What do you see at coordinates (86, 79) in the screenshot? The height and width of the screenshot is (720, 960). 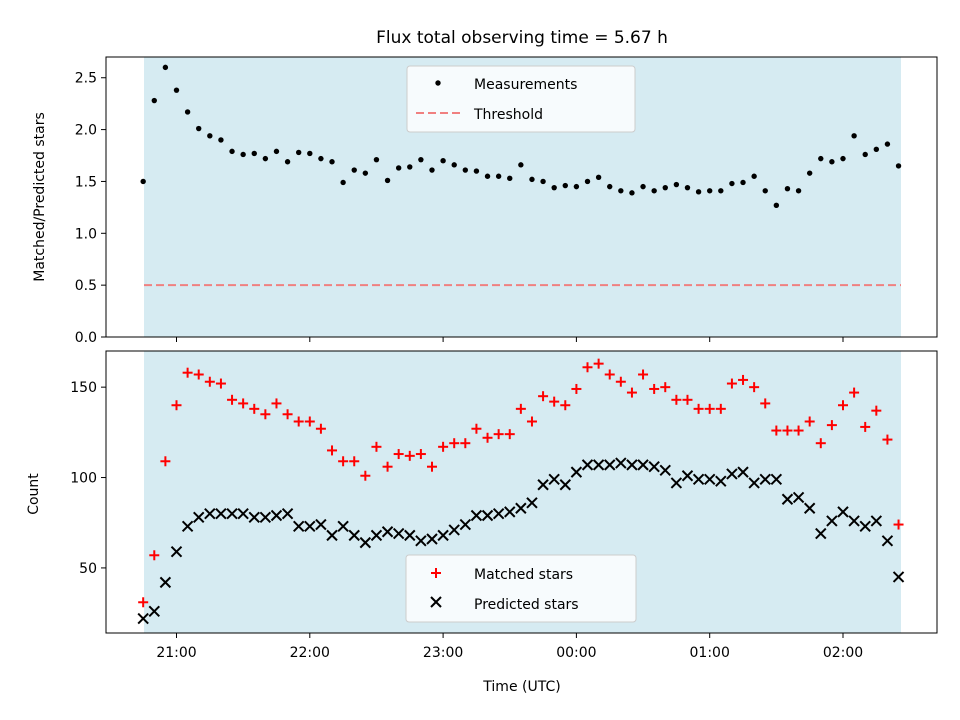 I see `y-tick-label: 2.5` at bounding box center [86, 79].